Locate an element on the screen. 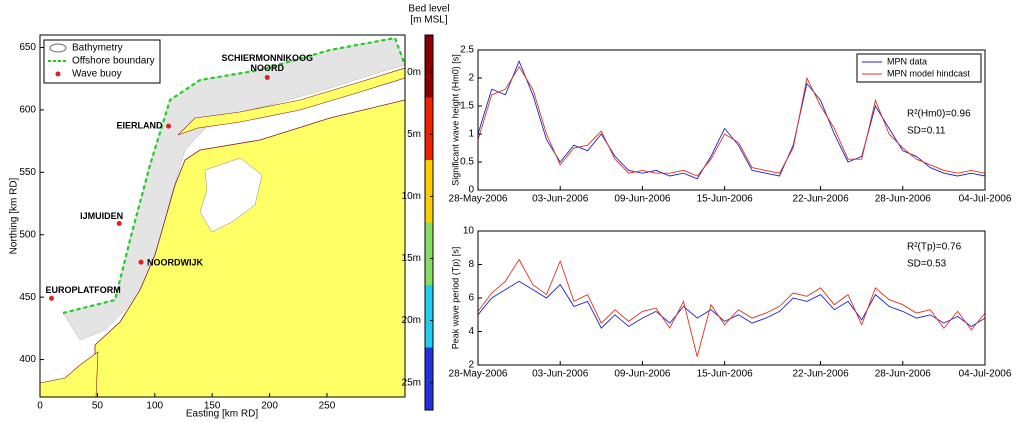 This screenshot has height=423, width=1025. annotation: SD=0.11 is located at coordinates (926, 131).